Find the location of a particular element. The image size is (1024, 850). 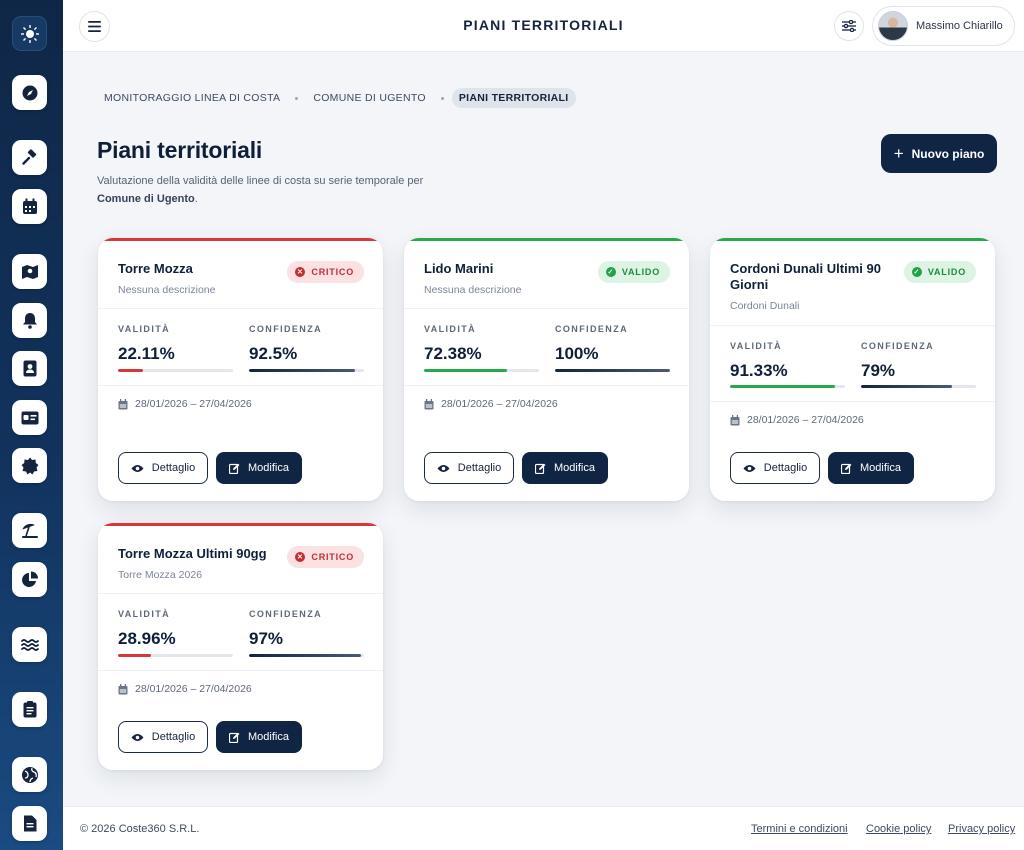

close-circle-icon: ✕ is located at coordinates (300, 557).